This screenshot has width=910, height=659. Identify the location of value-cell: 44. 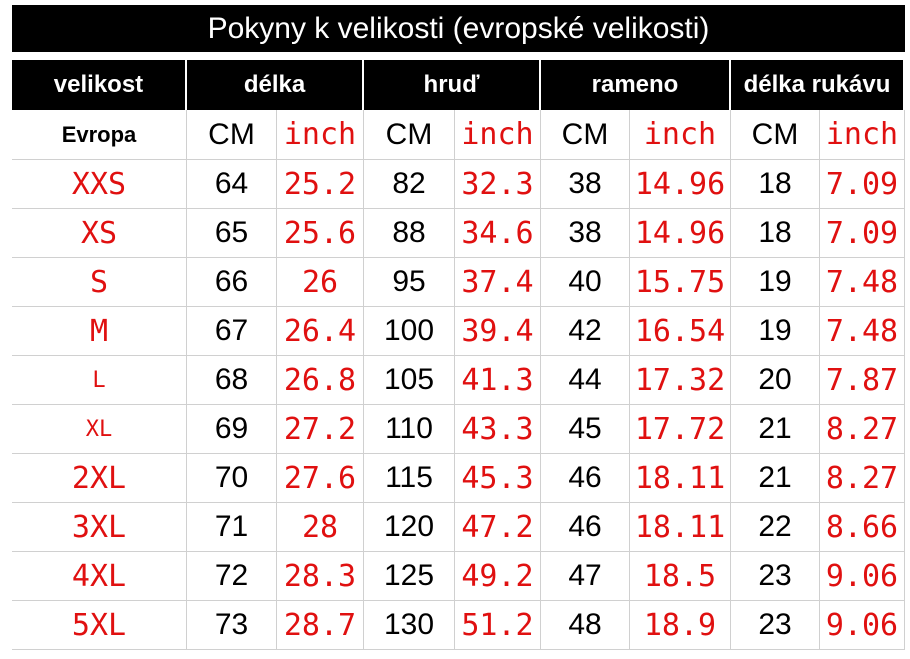
(585, 380).